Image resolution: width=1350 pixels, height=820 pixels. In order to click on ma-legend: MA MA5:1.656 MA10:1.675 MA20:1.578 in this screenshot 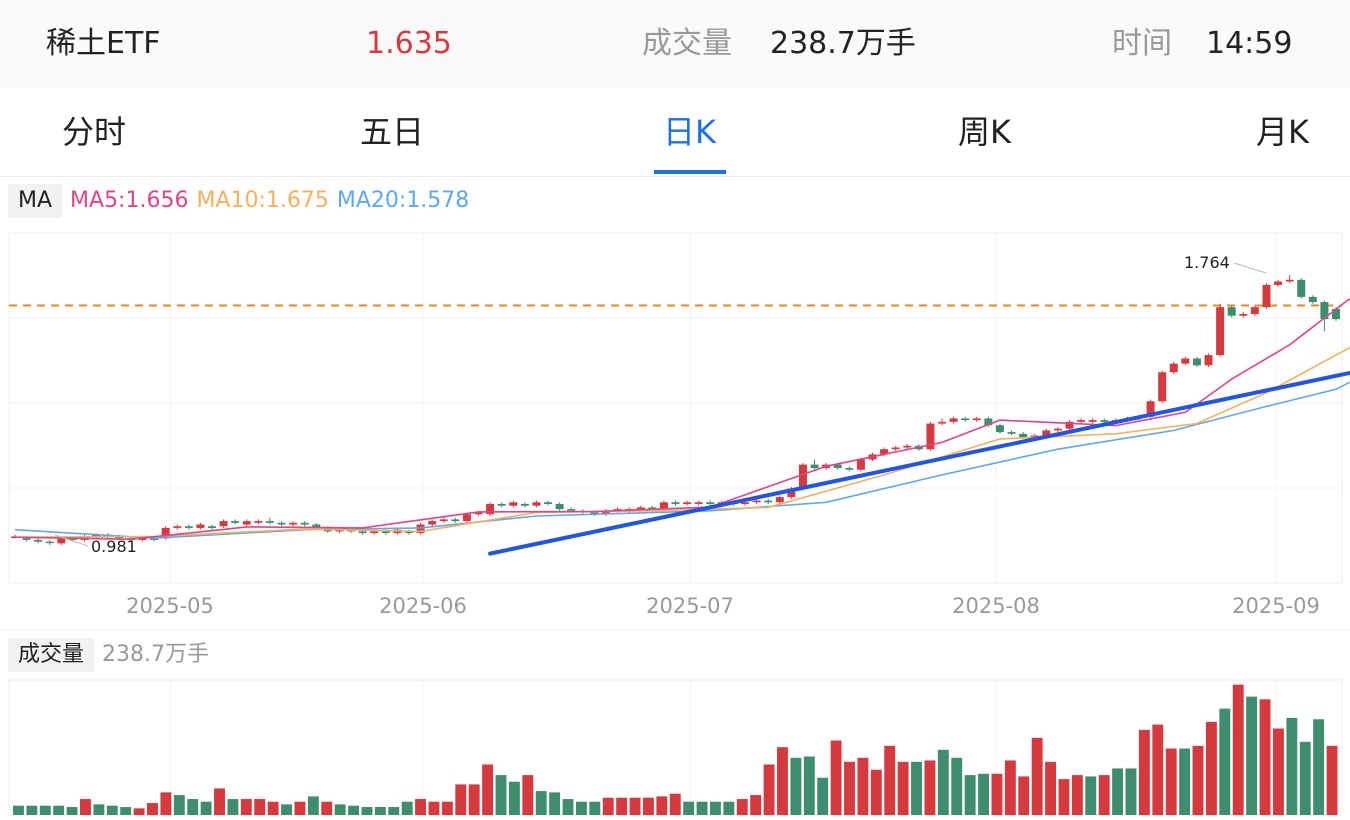, I will do `click(238, 201)`.